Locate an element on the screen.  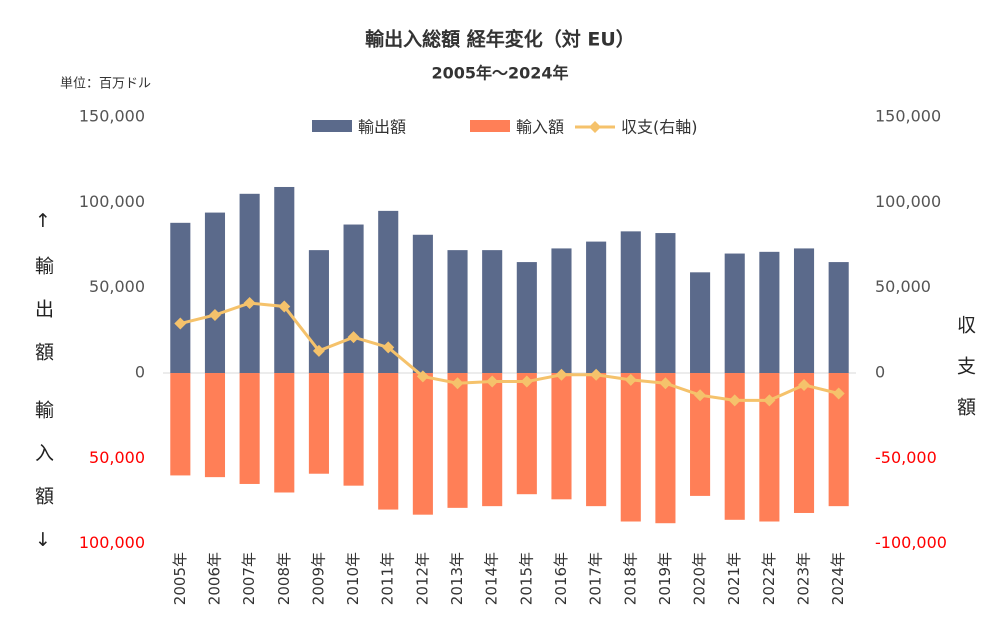
x-tick-label: 2007年 is located at coordinates (249, 578).